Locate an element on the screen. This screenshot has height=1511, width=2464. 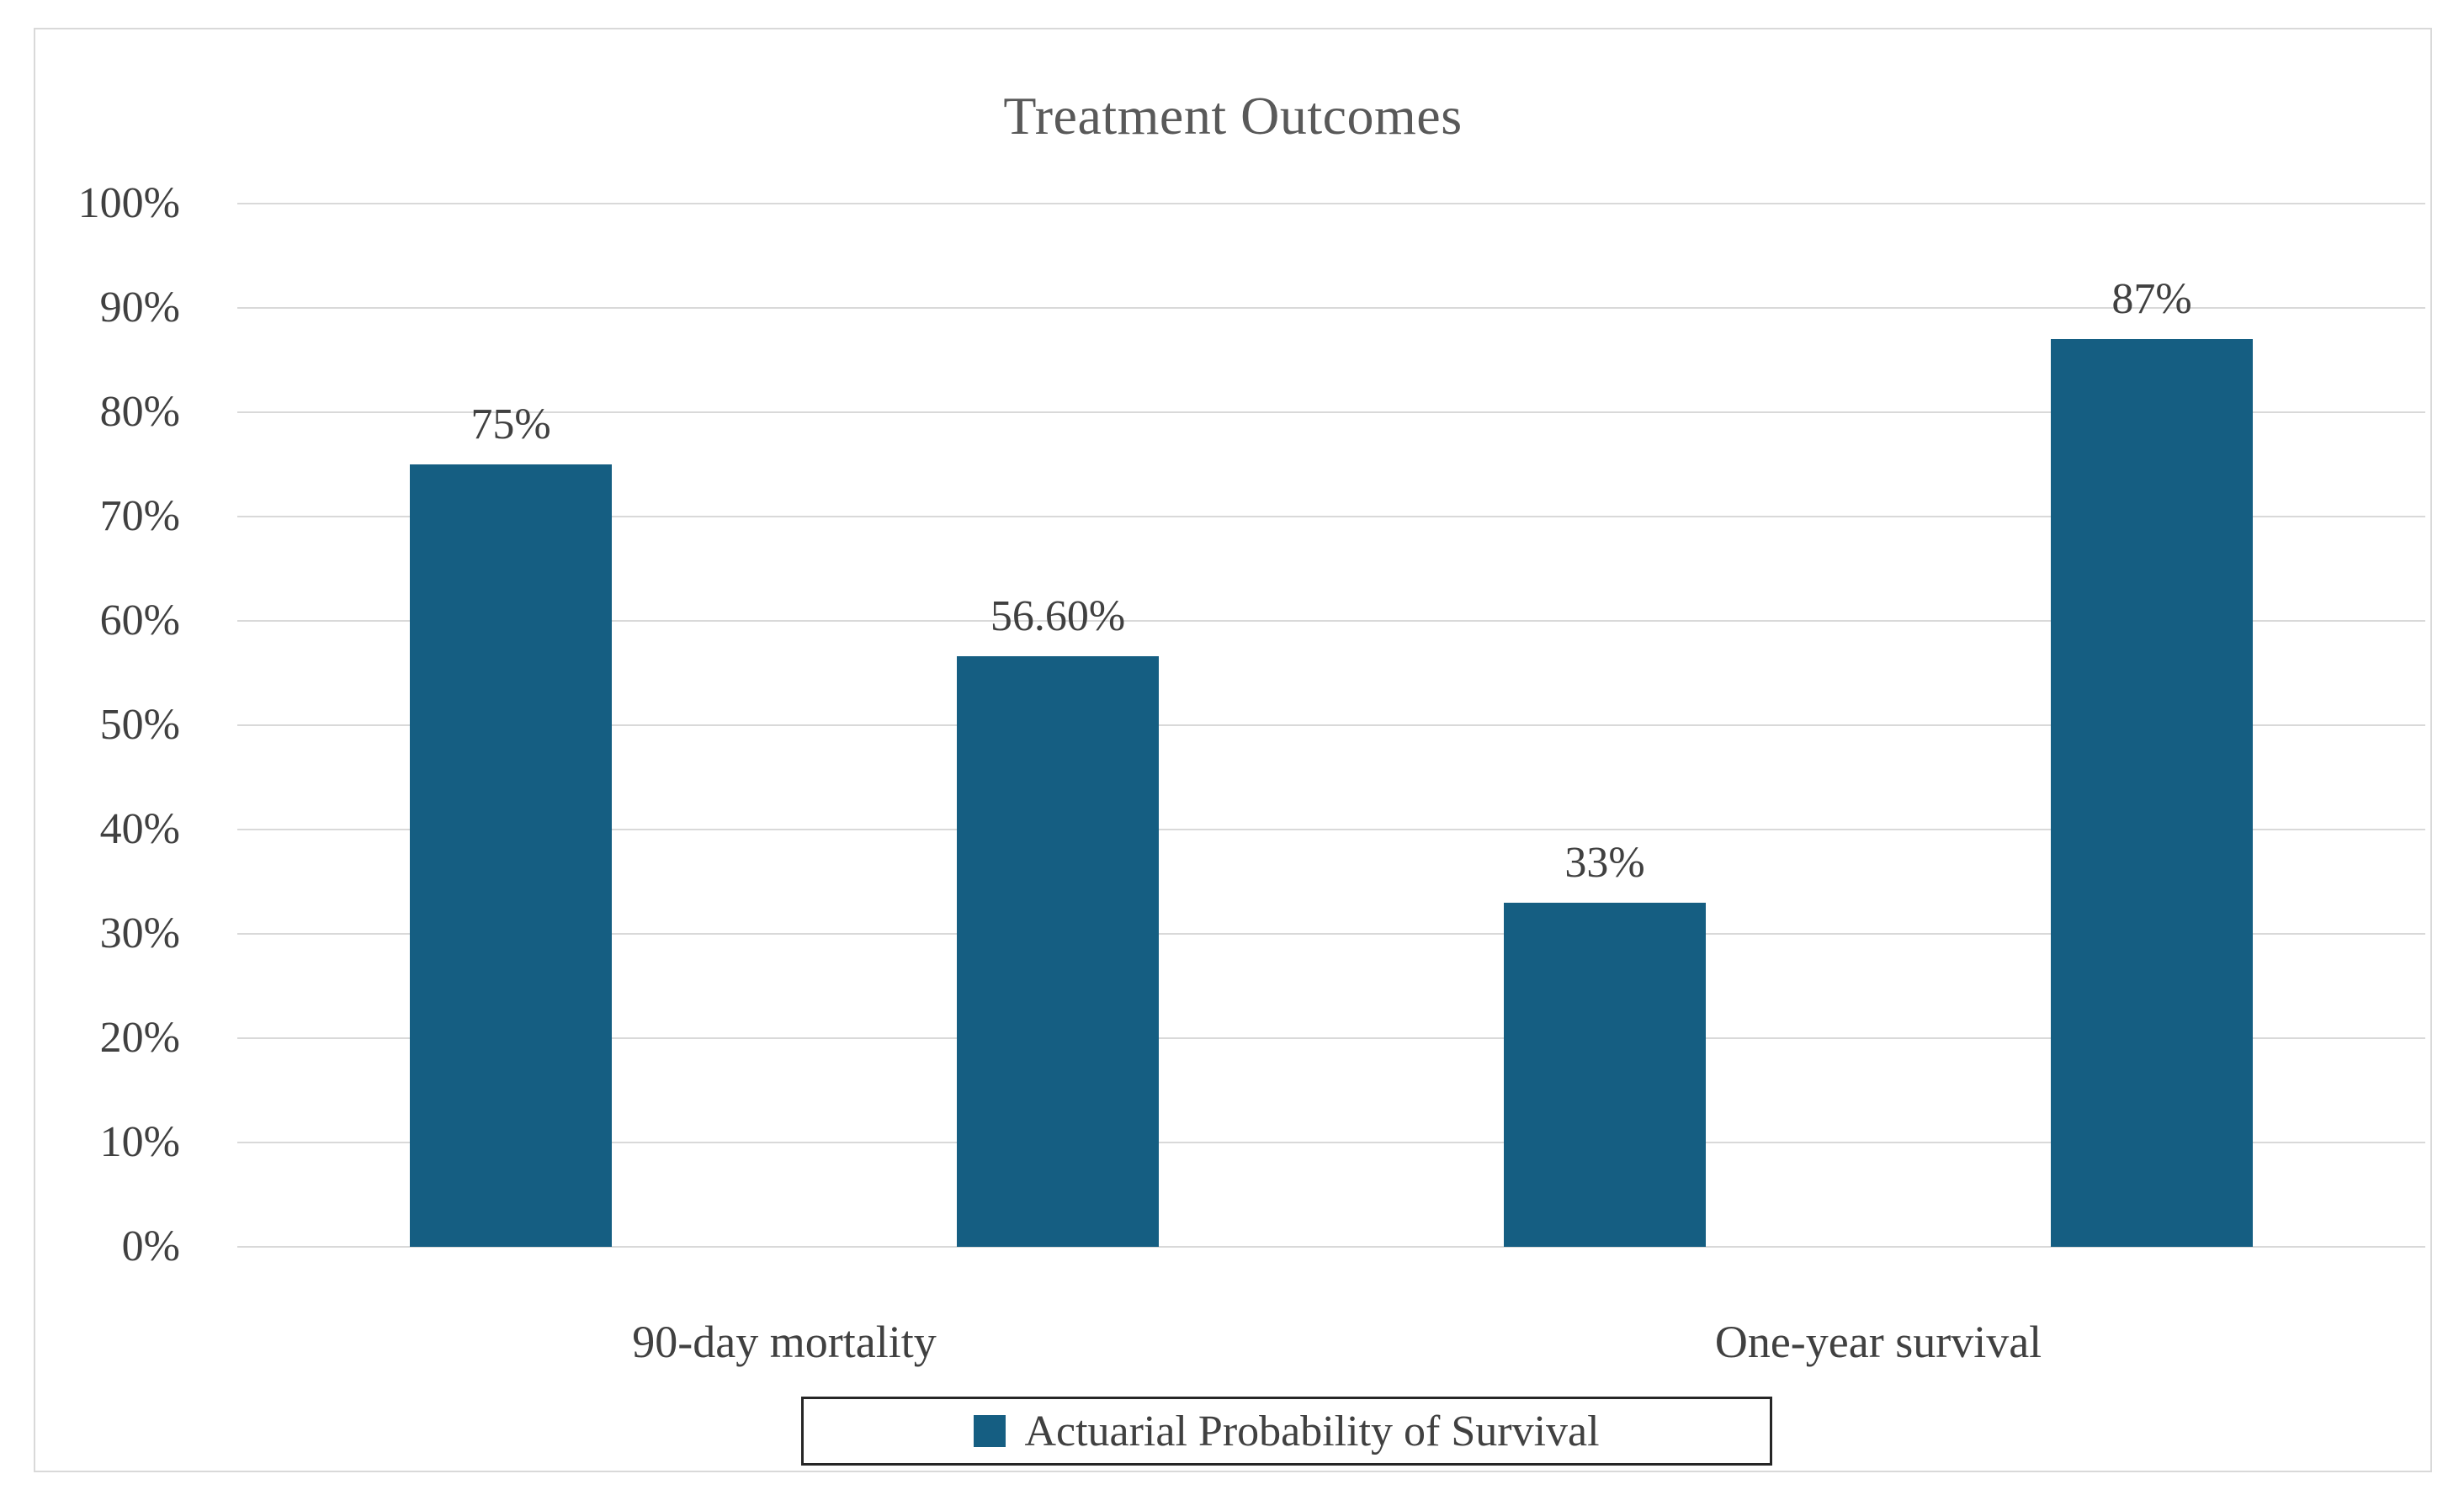
y-axis-tick-label: 100% is located at coordinates (128, 203).